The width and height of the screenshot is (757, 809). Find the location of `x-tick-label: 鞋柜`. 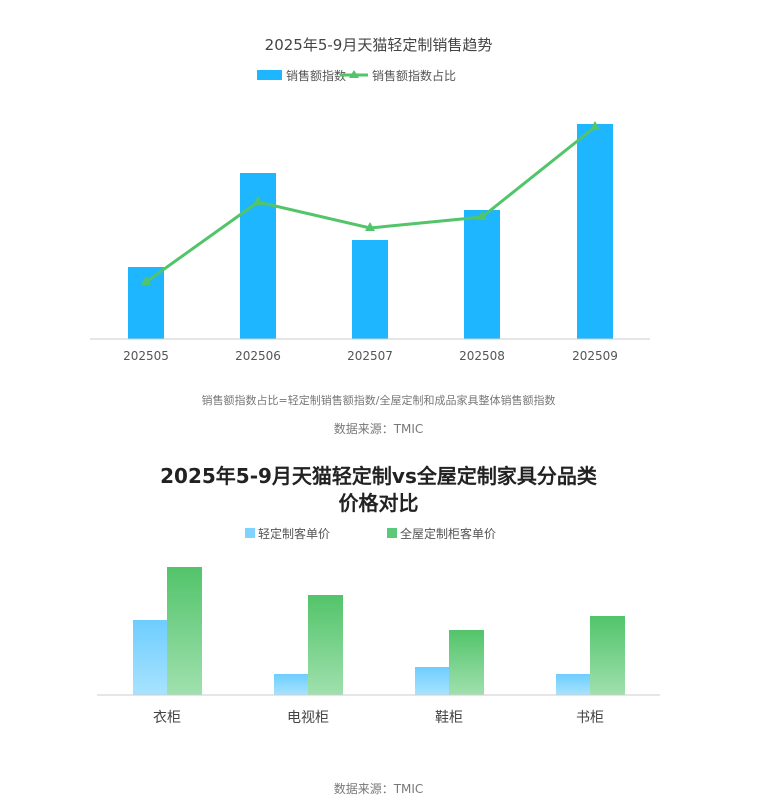

x-tick-label: 鞋柜 is located at coordinates (449, 718).